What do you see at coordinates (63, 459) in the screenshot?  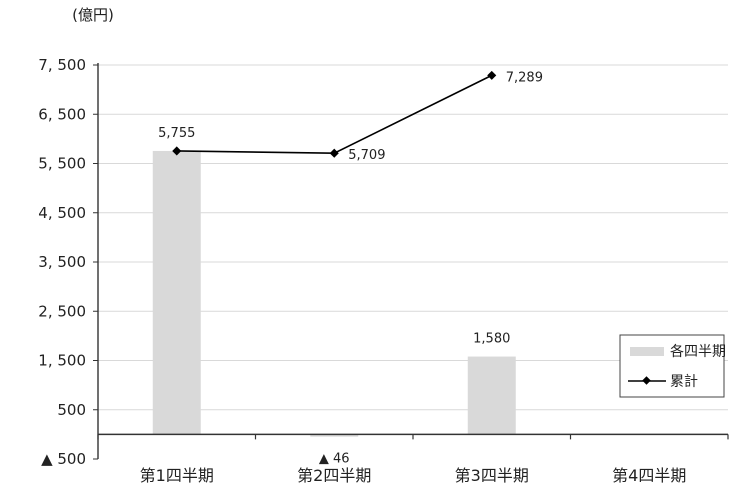 I see `y-tick-label: ▲ 500` at bounding box center [63, 459].